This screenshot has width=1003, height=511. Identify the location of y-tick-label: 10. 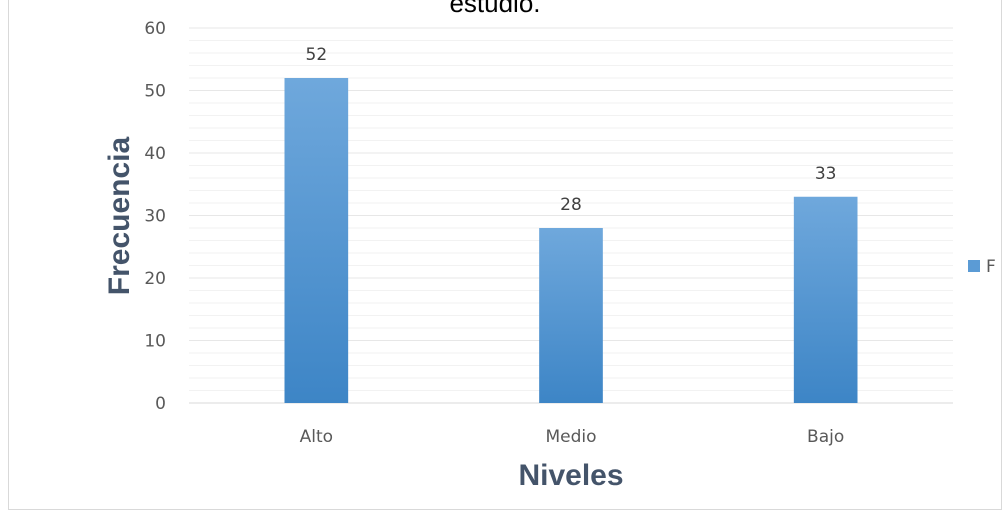
(155, 342).